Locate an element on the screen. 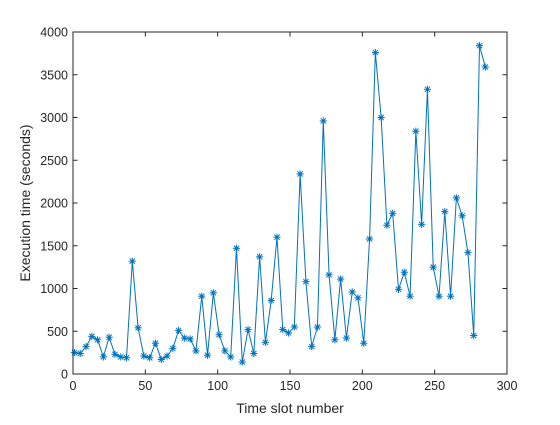 The width and height of the screenshot is (560, 425). y-tick-label: 500 is located at coordinates (57, 332).